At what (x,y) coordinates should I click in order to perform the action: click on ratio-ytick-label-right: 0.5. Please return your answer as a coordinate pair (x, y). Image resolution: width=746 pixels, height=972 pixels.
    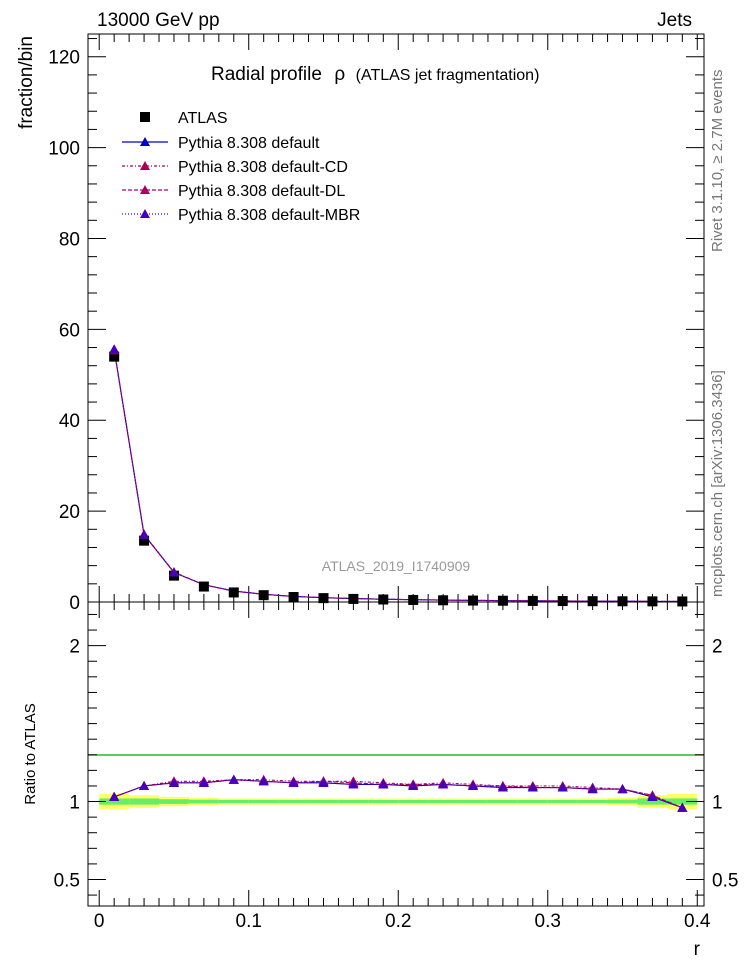
    Looking at the image, I should click on (725, 880).